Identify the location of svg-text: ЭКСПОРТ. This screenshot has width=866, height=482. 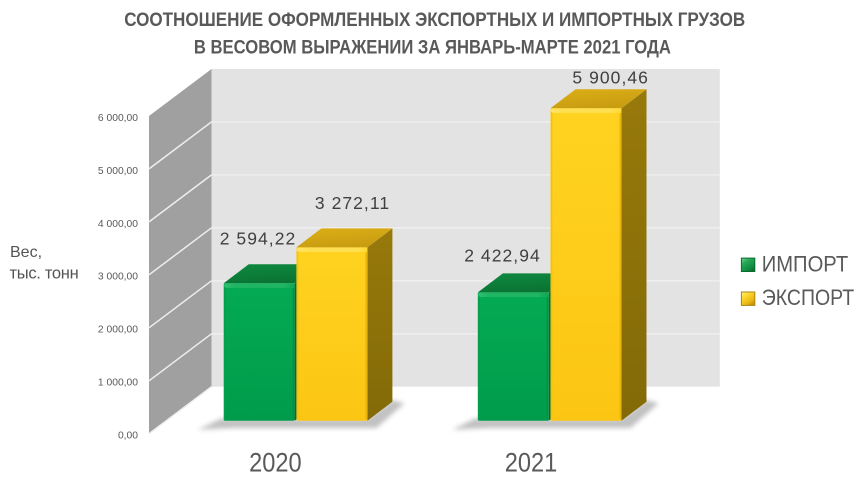
(808, 297).